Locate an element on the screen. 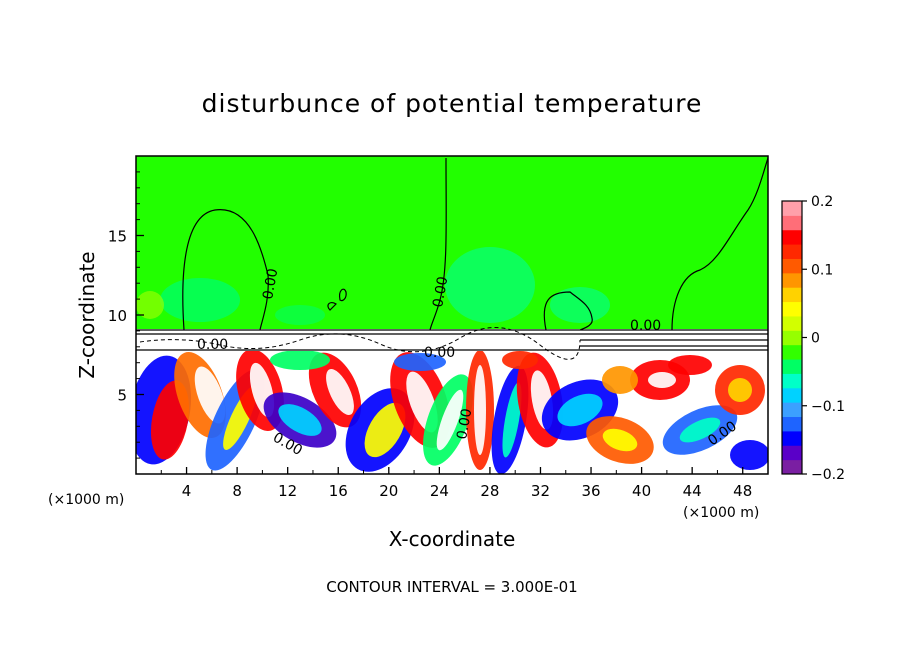 The width and height of the screenshot is (904, 654). x-axis: 4 8 12 16 20 24 28 32 36 40 44 48 is located at coordinates (456, 483).